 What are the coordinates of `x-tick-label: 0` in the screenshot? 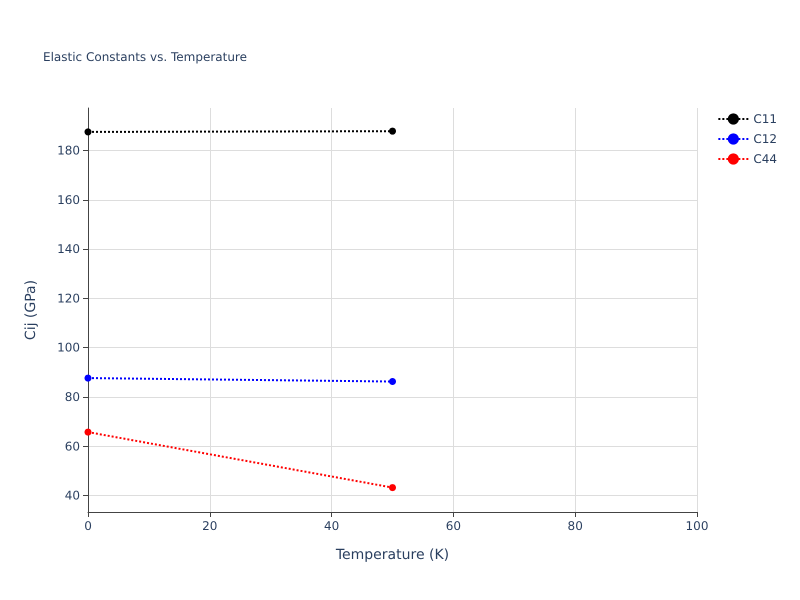 It's located at (88, 526).